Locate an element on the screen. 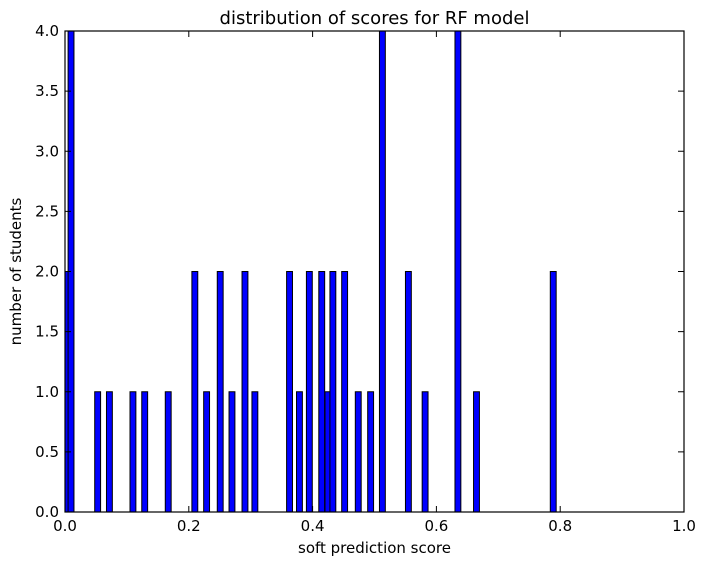 The height and width of the screenshot is (564, 707). x-tick-label: 0.4 is located at coordinates (313, 526).